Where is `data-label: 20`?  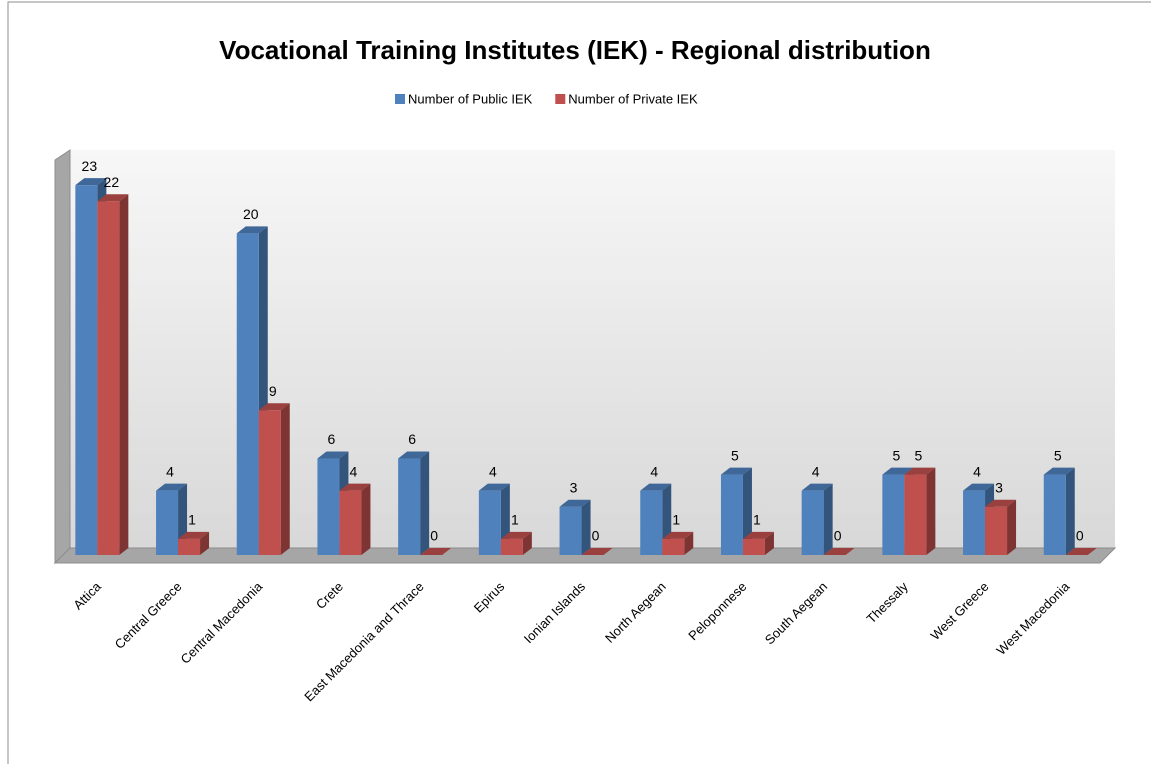 data-label: 20 is located at coordinates (251, 214).